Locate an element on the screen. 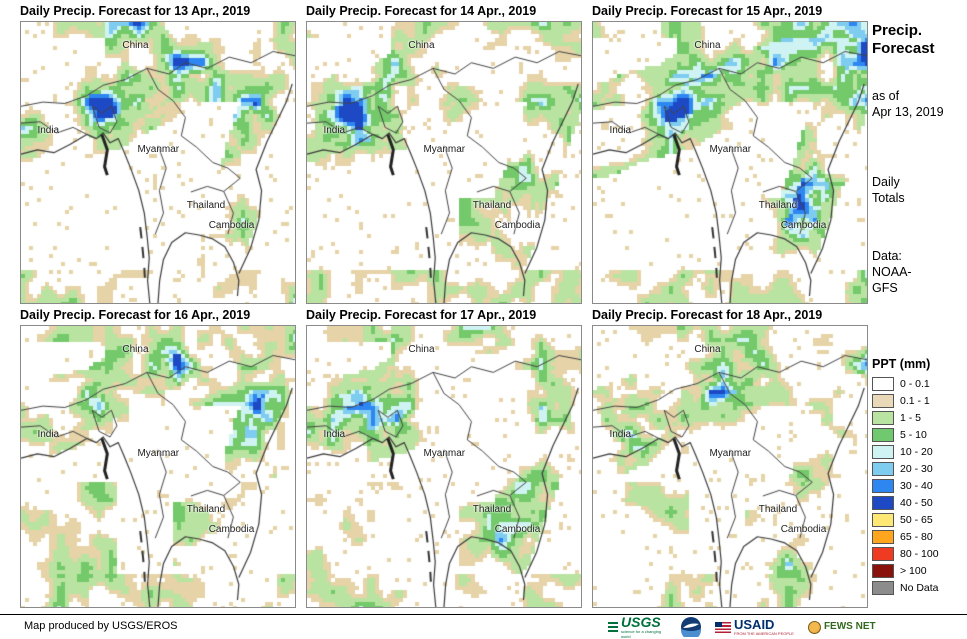 The width and height of the screenshot is (967, 639). legend-label: No Data is located at coordinates (919, 587).